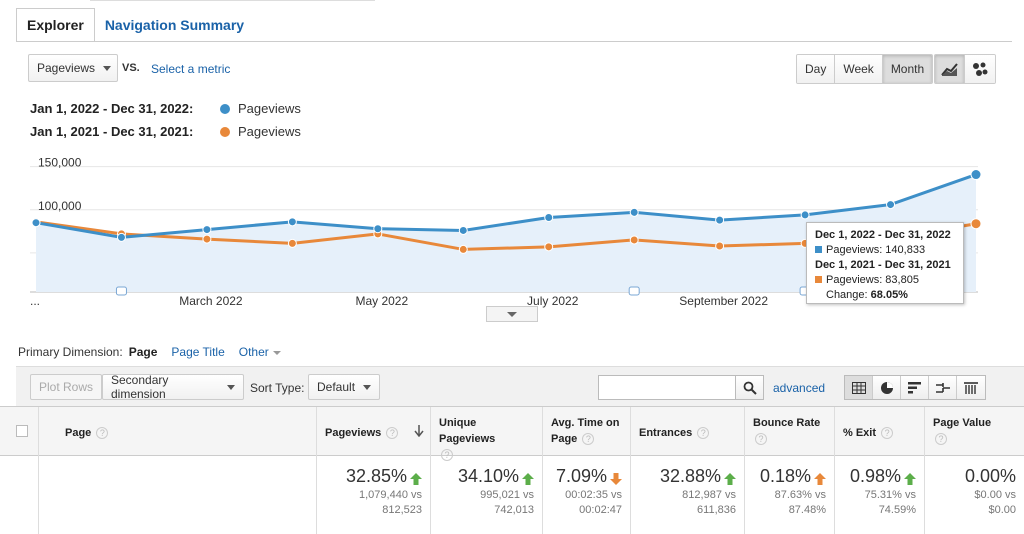 This screenshot has width=1024, height=534. What do you see at coordinates (709, 495) in the screenshot?
I see `compare-values: 812,987 vs` at bounding box center [709, 495].